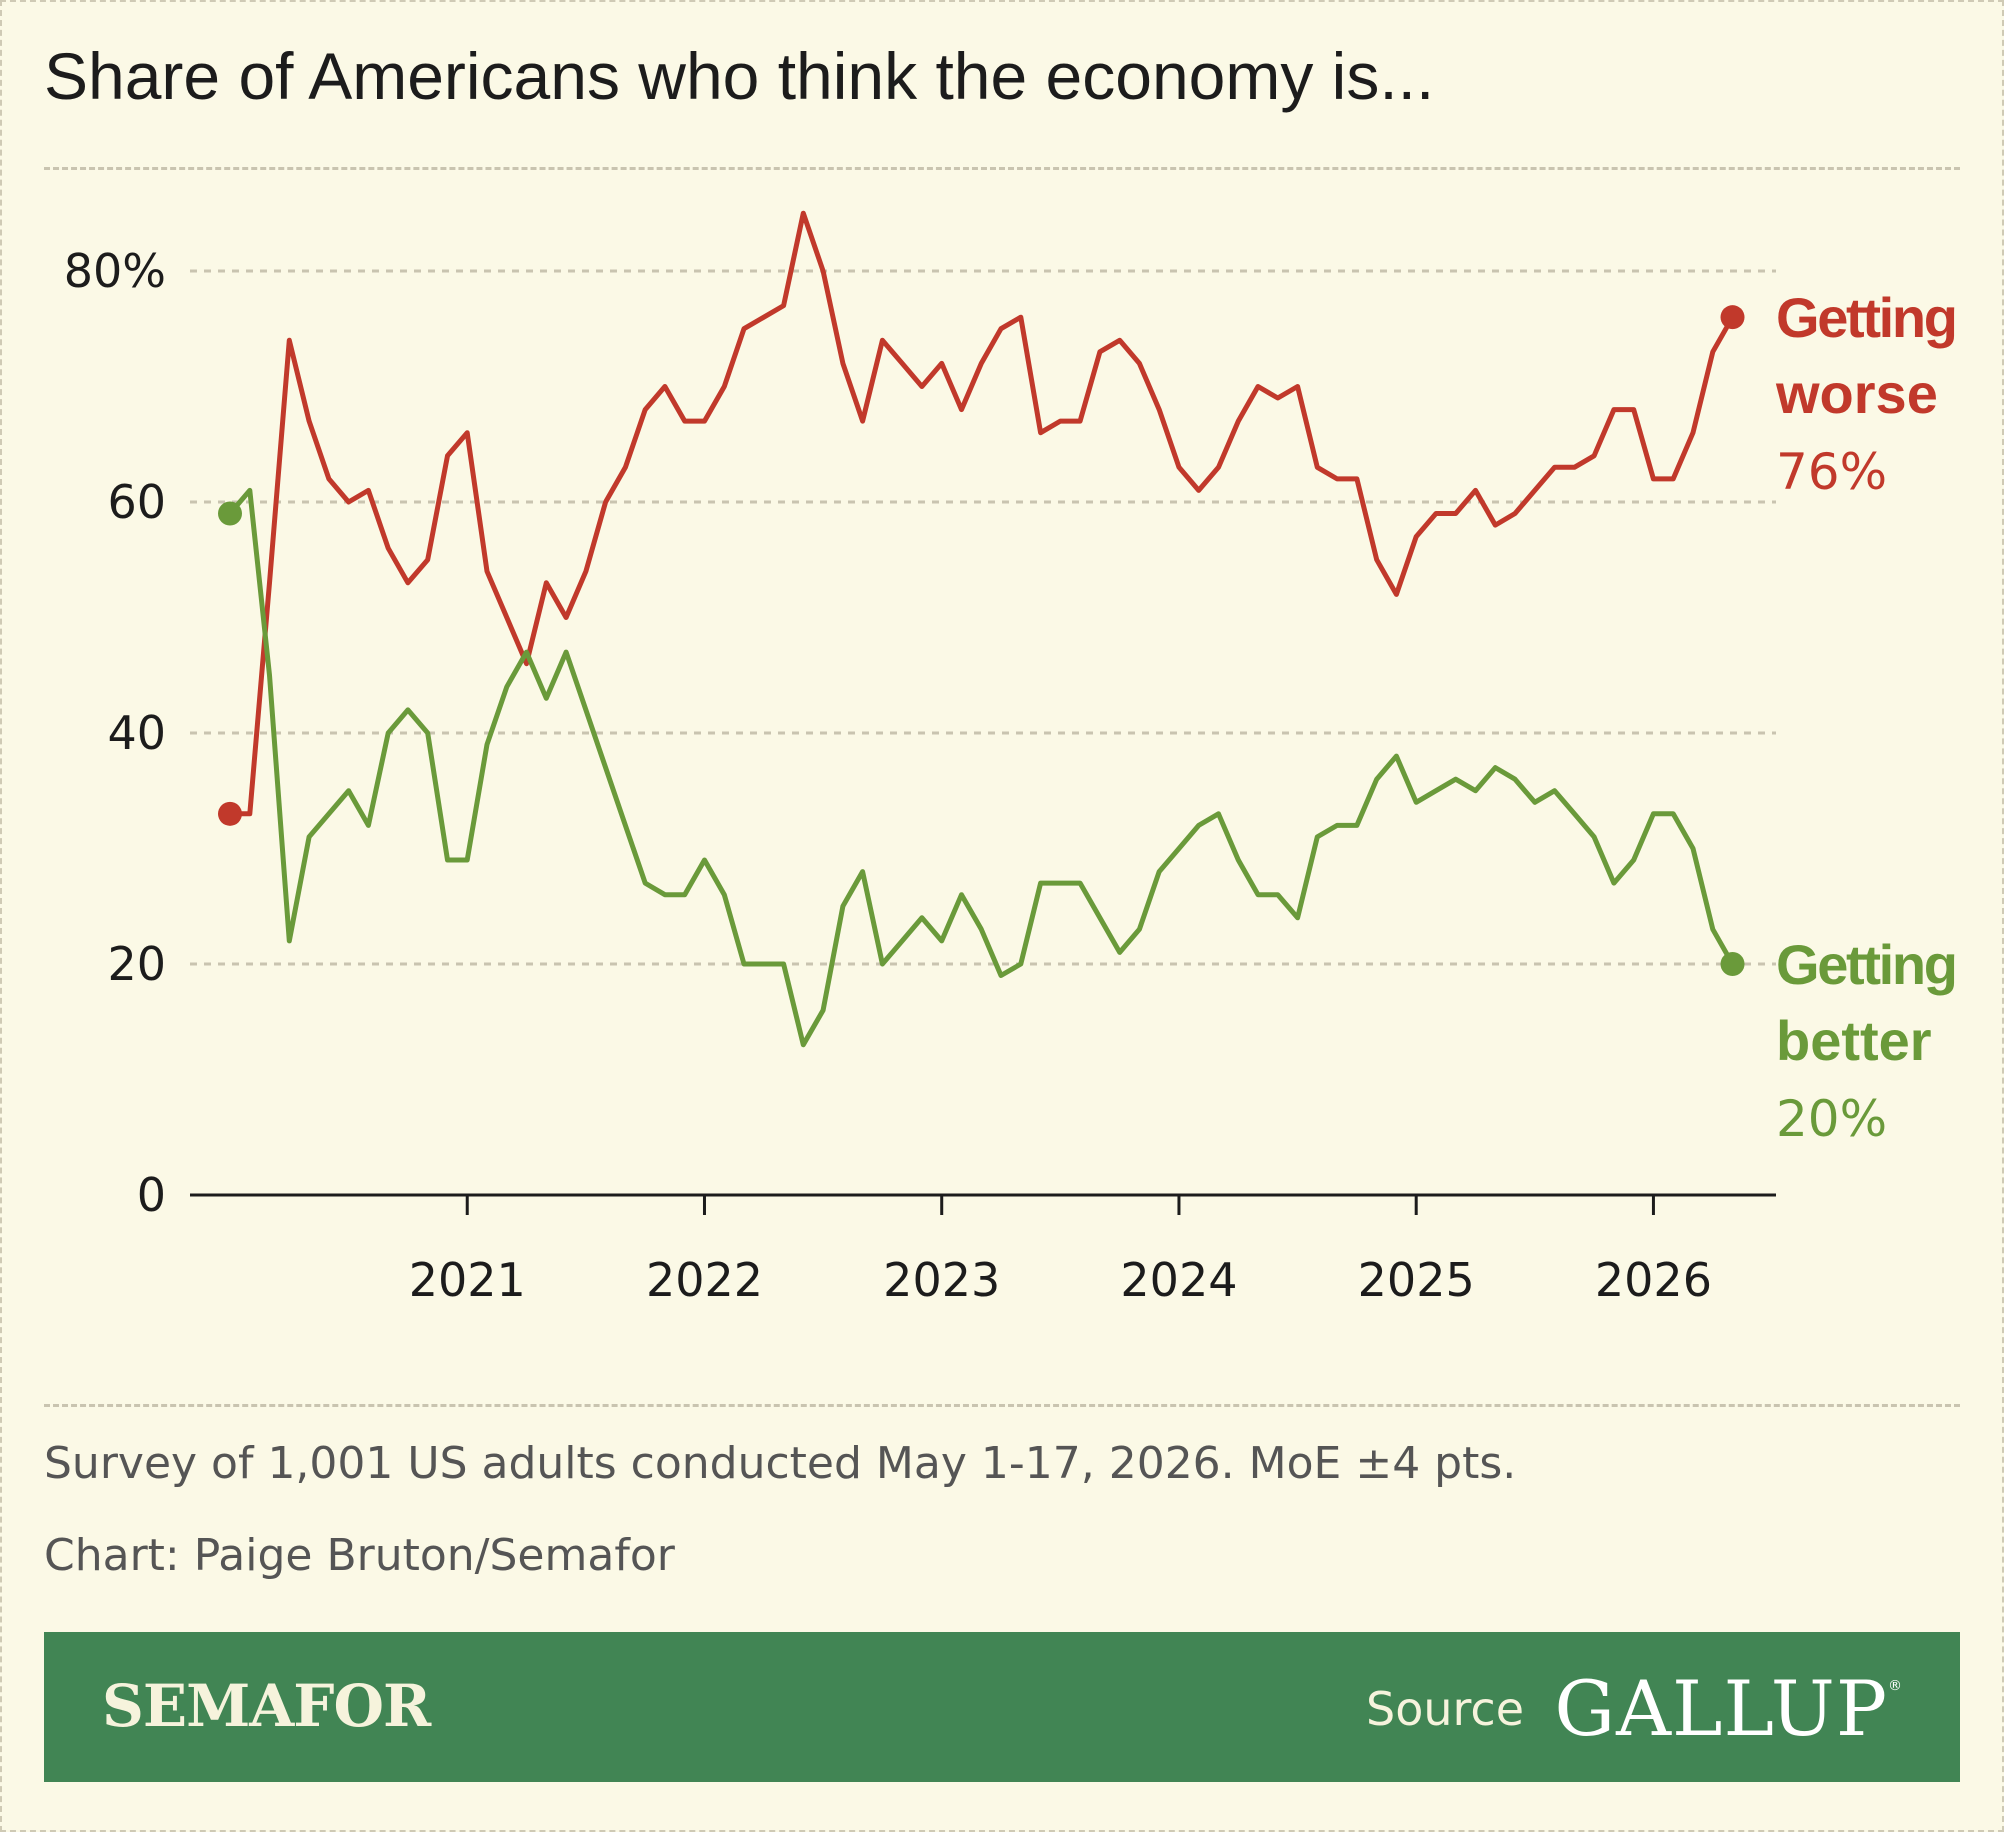  Describe the element at coordinates (1732, 963) in the screenshot. I see `end-point-getting-better` at that location.